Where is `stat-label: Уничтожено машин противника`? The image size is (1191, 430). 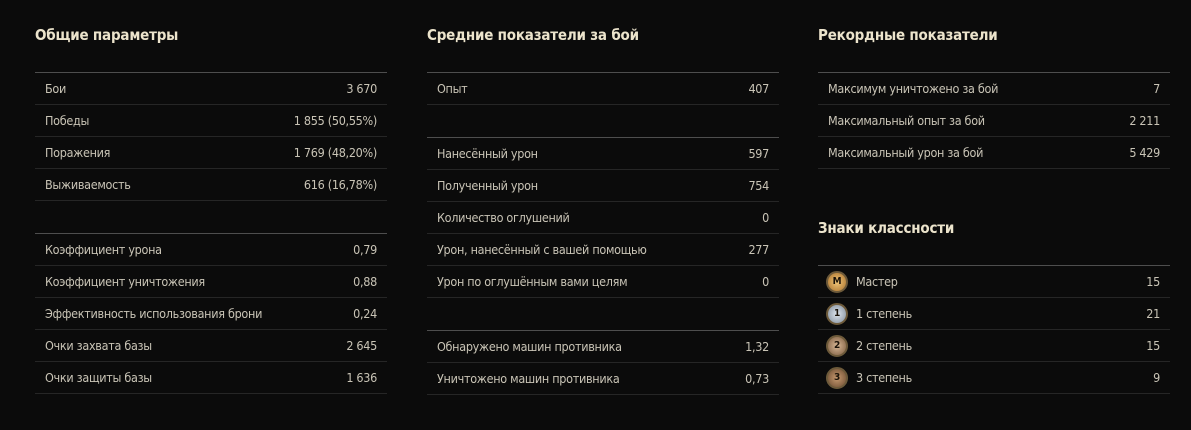
stat-label: Уничтожено машин противника is located at coordinates (528, 378).